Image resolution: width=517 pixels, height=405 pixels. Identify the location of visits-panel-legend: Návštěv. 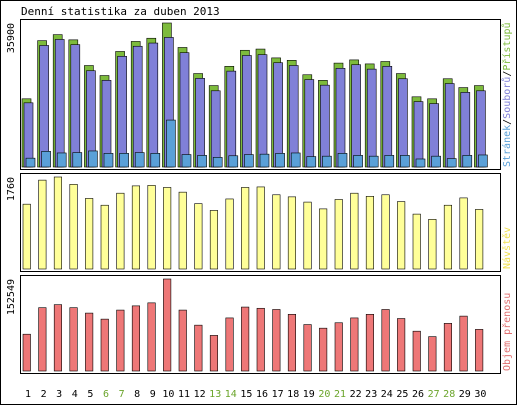
(507, 248).